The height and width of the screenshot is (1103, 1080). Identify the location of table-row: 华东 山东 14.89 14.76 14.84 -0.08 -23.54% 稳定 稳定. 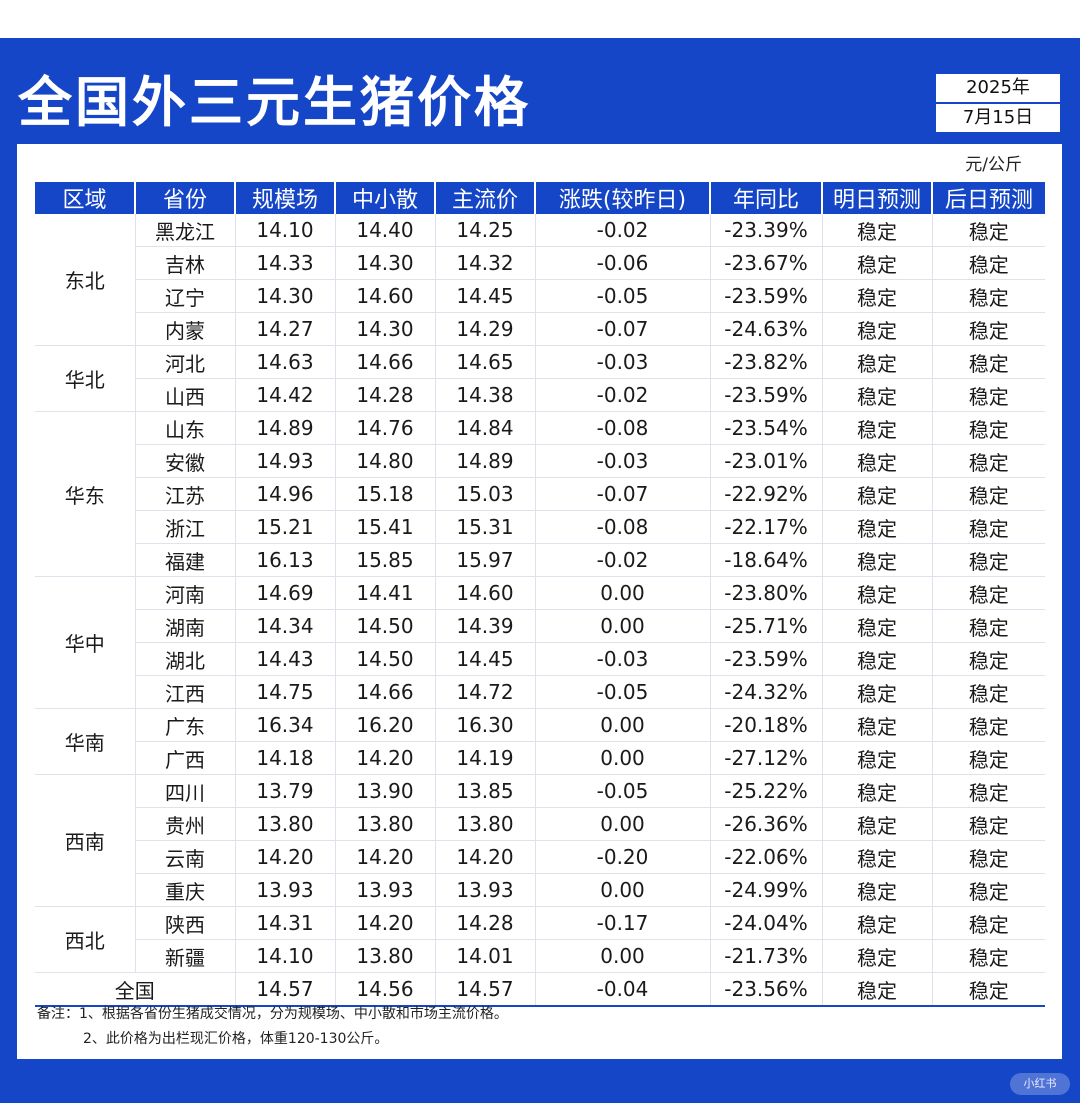
(540, 494).